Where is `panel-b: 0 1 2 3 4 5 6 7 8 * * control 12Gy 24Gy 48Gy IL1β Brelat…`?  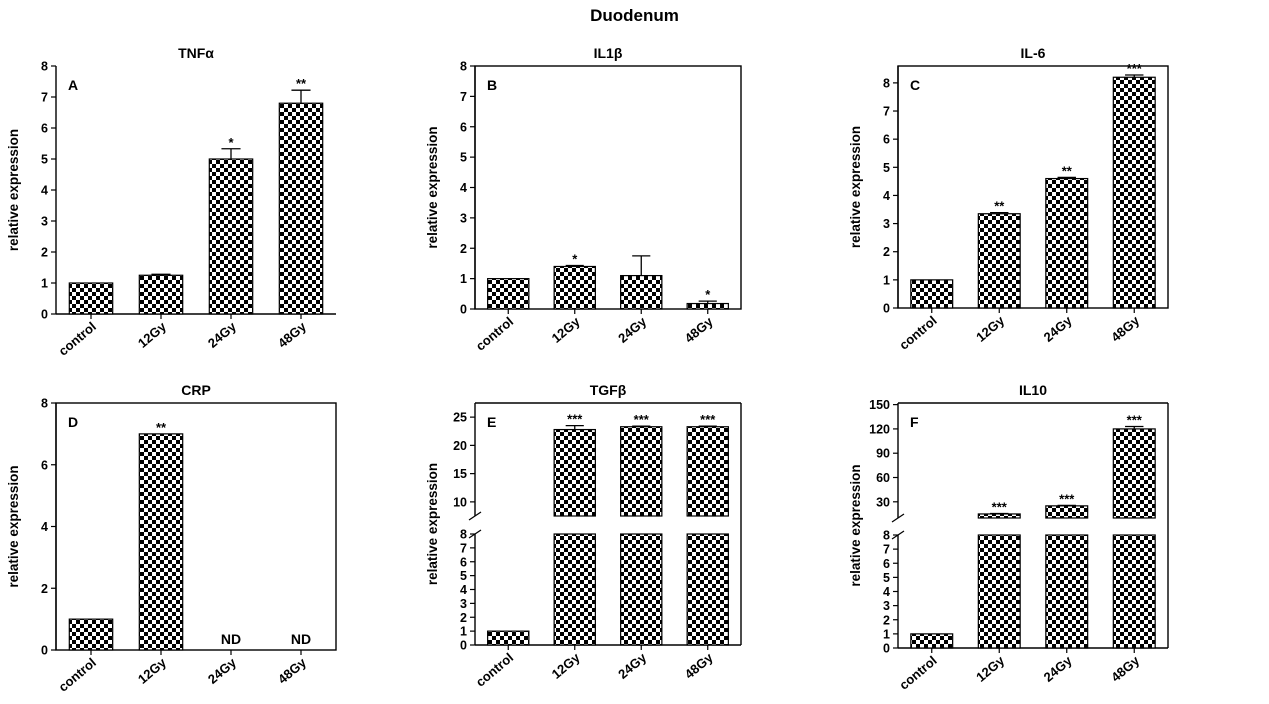
panel-b: 0 1 2 3 4 5 6 7 8 * * control 12Gy 24Gy 48Gy IL1β Brelat… is located at coordinates (583, 199).